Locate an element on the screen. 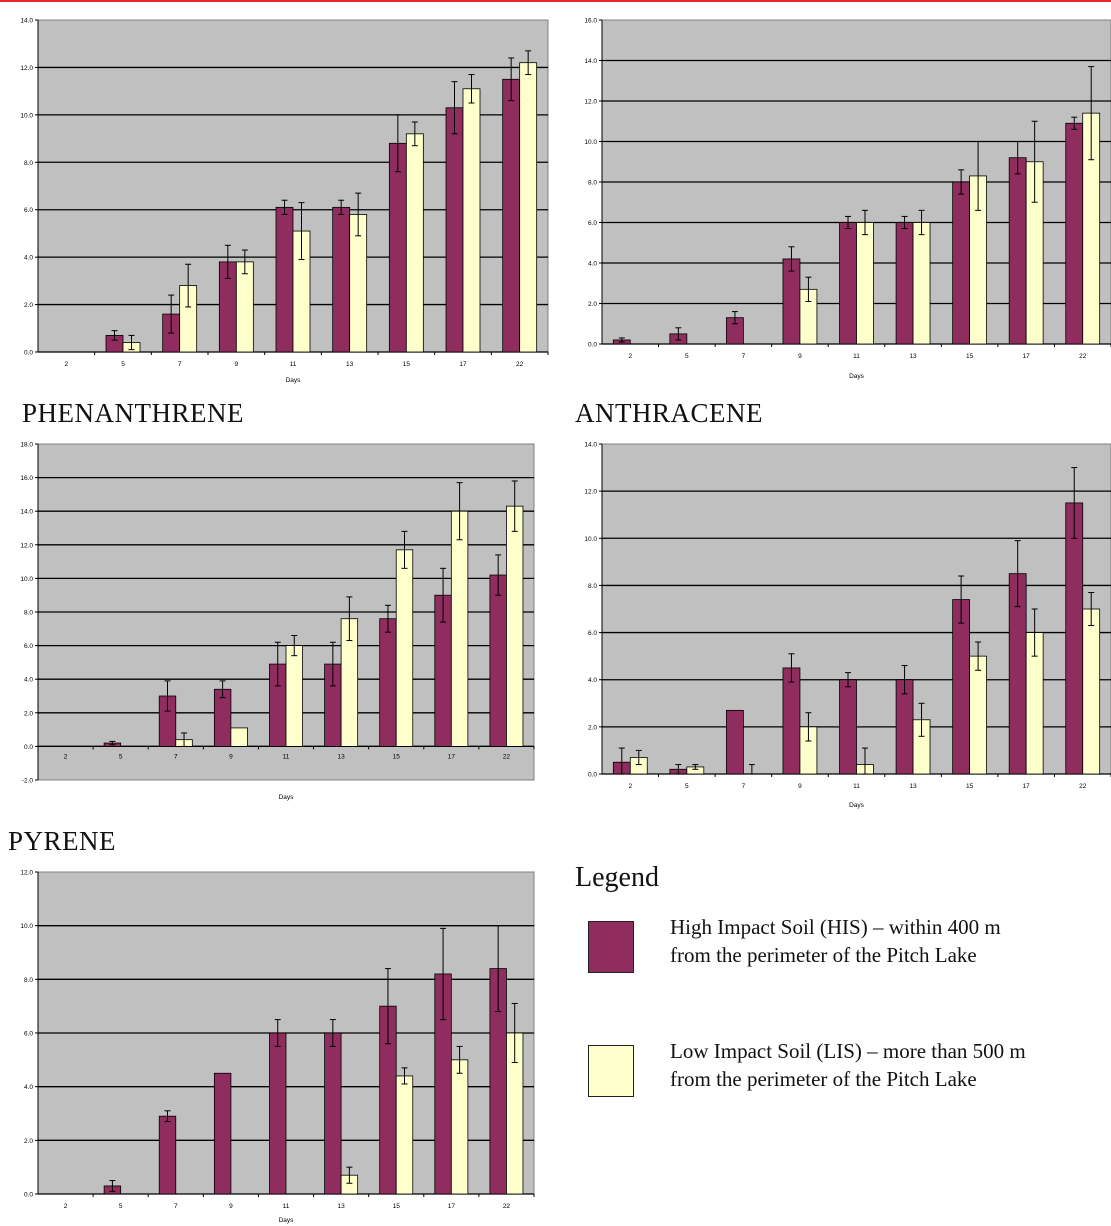 The image size is (1111, 1226). legend-title: Legend is located at coordinates (617, 877).